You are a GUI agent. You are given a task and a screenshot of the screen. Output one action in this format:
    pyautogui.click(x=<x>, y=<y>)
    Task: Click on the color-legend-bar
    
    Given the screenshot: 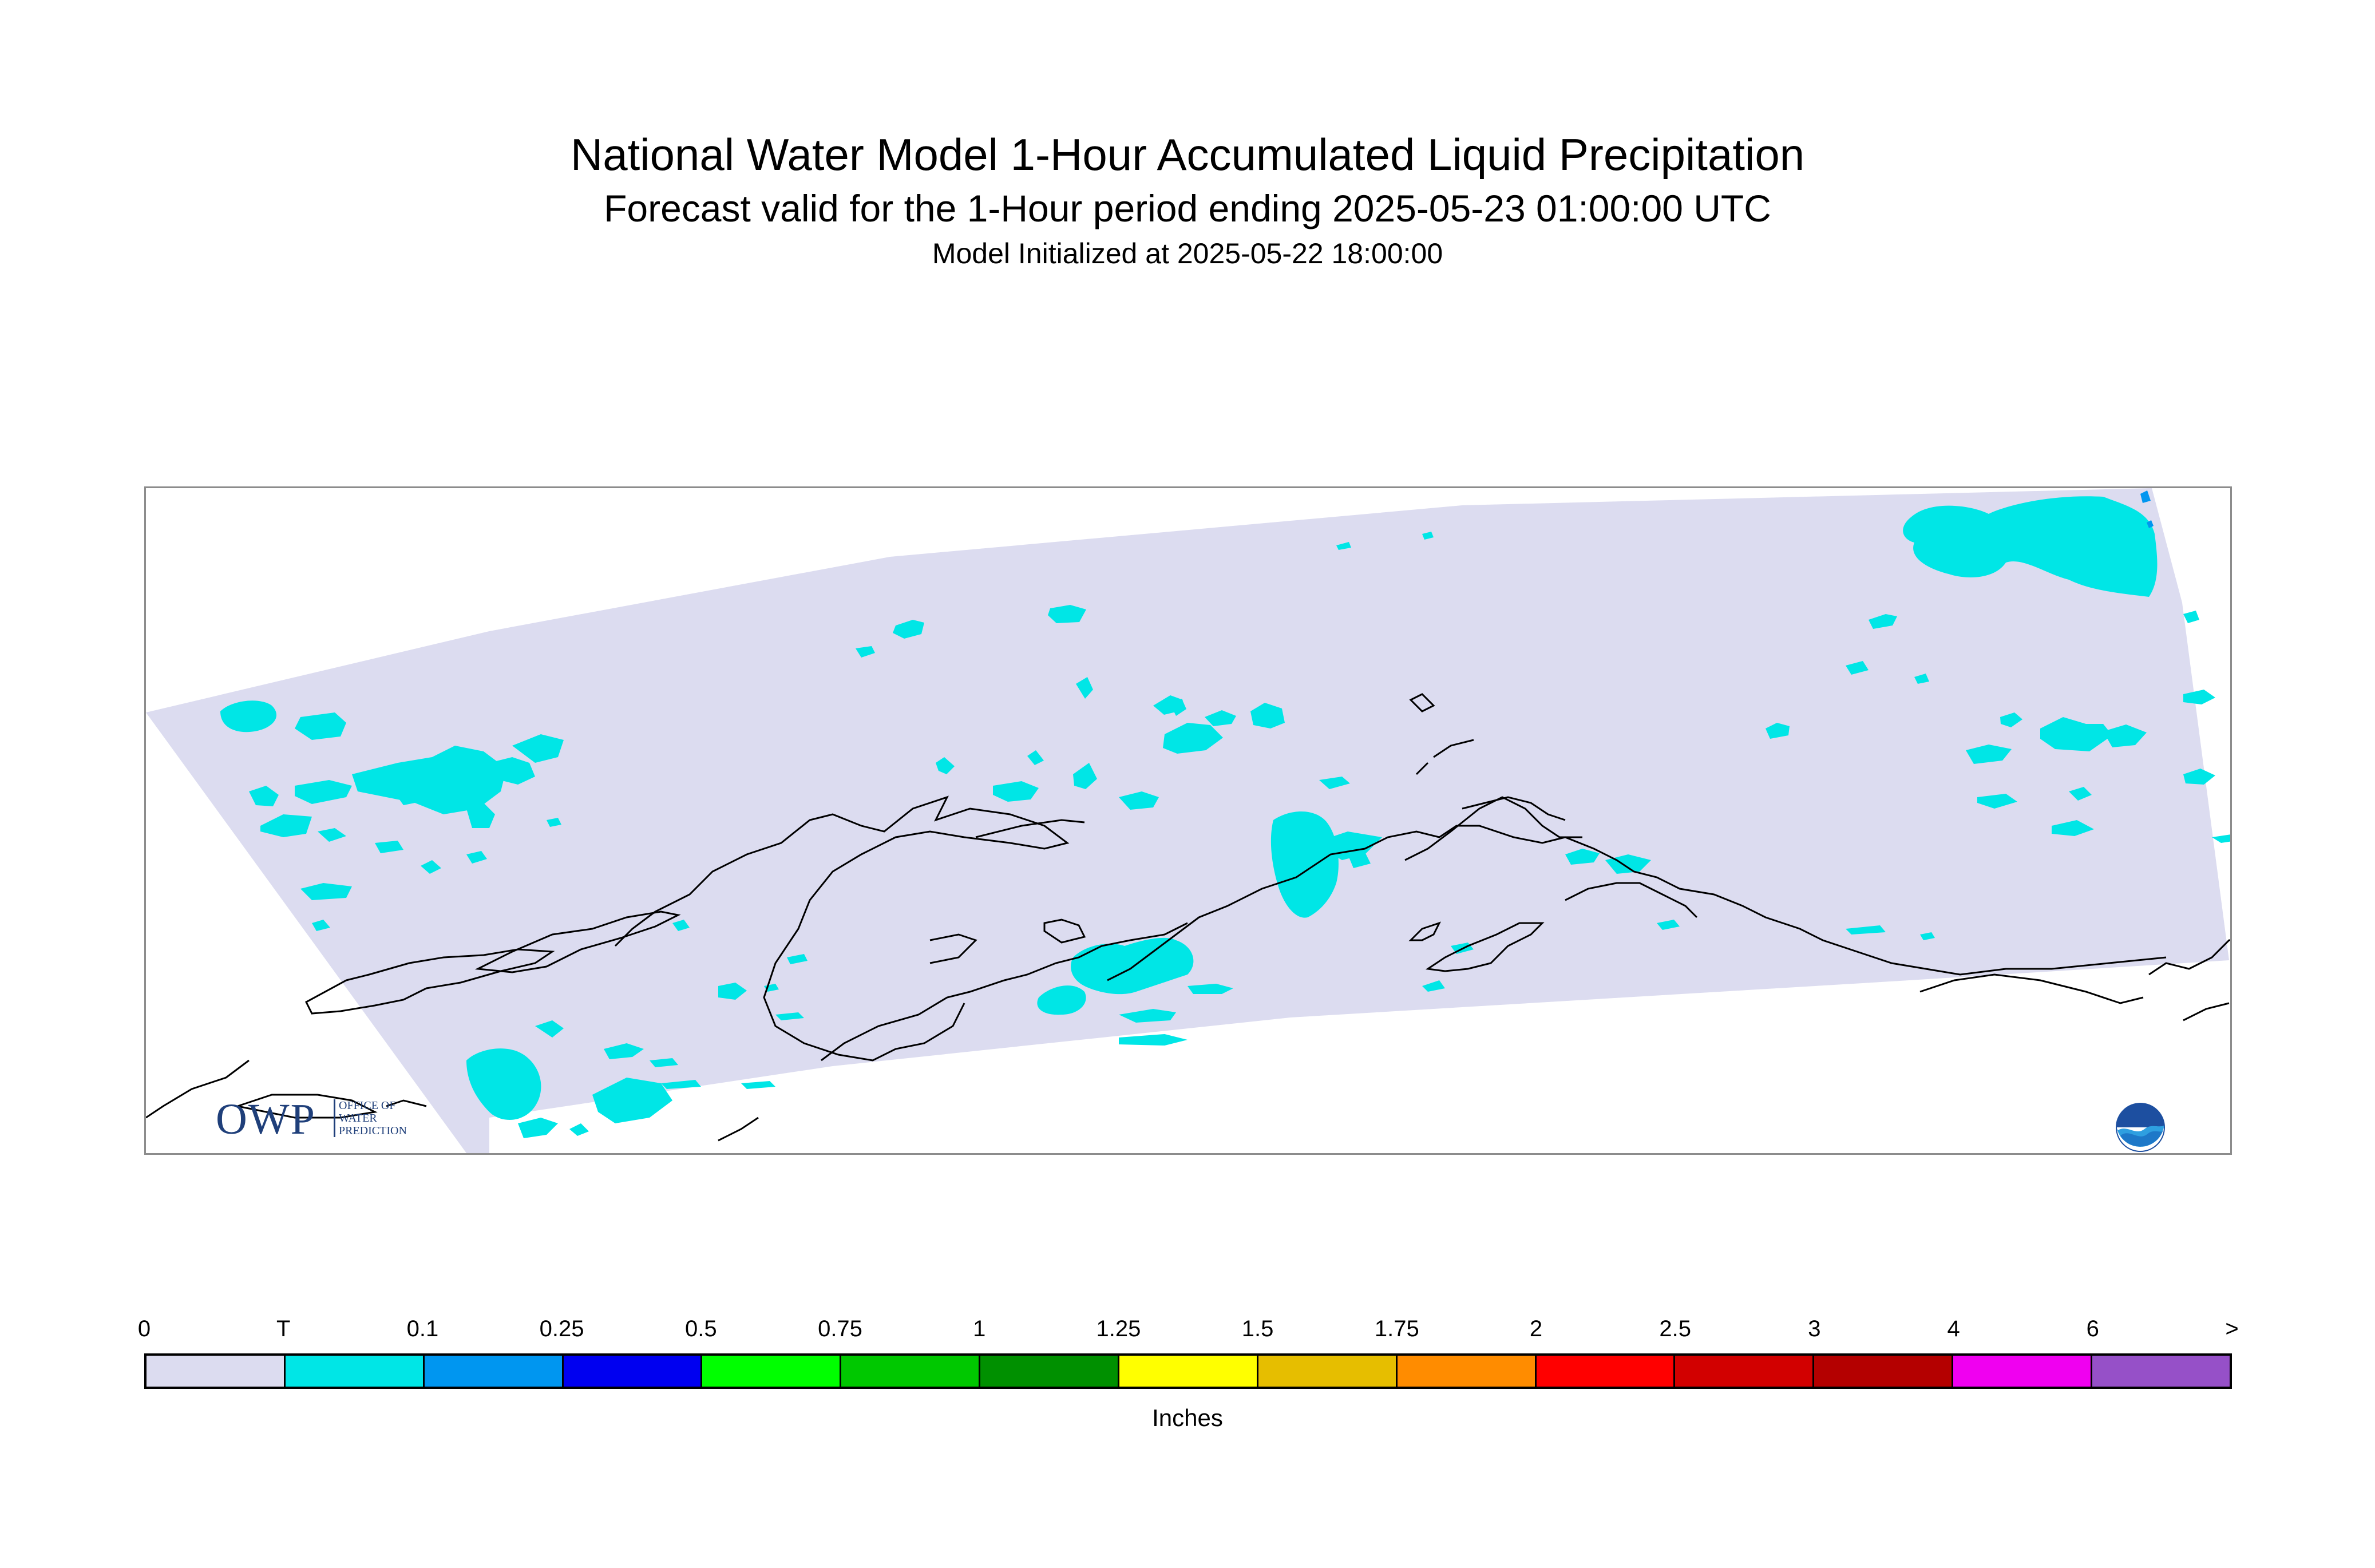 What is the action you would take?
    pyautogui.click(x=1188, y=1371)
    